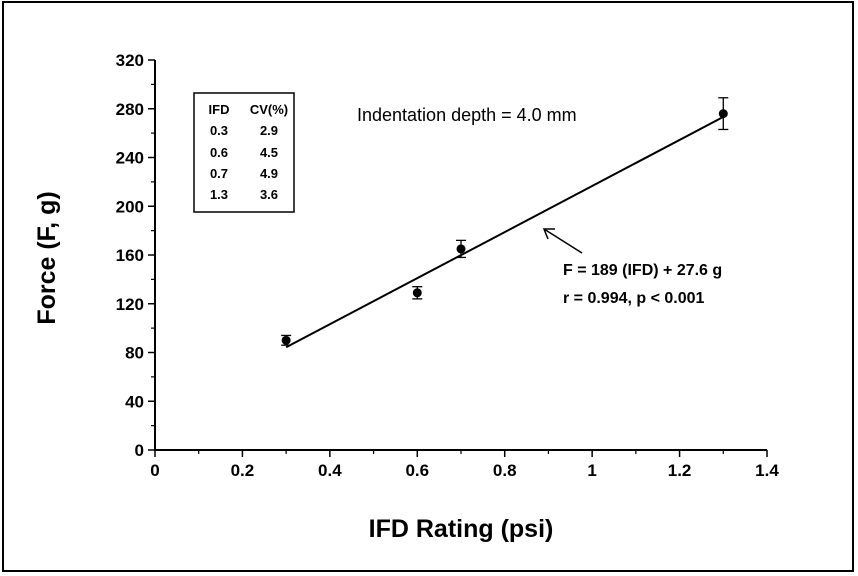 The image size is (858, 576). What do you see at coordinates (243, 470) in the screenshot?
I see `x-tick-label: 0.2` at bounding box center [243, 470].